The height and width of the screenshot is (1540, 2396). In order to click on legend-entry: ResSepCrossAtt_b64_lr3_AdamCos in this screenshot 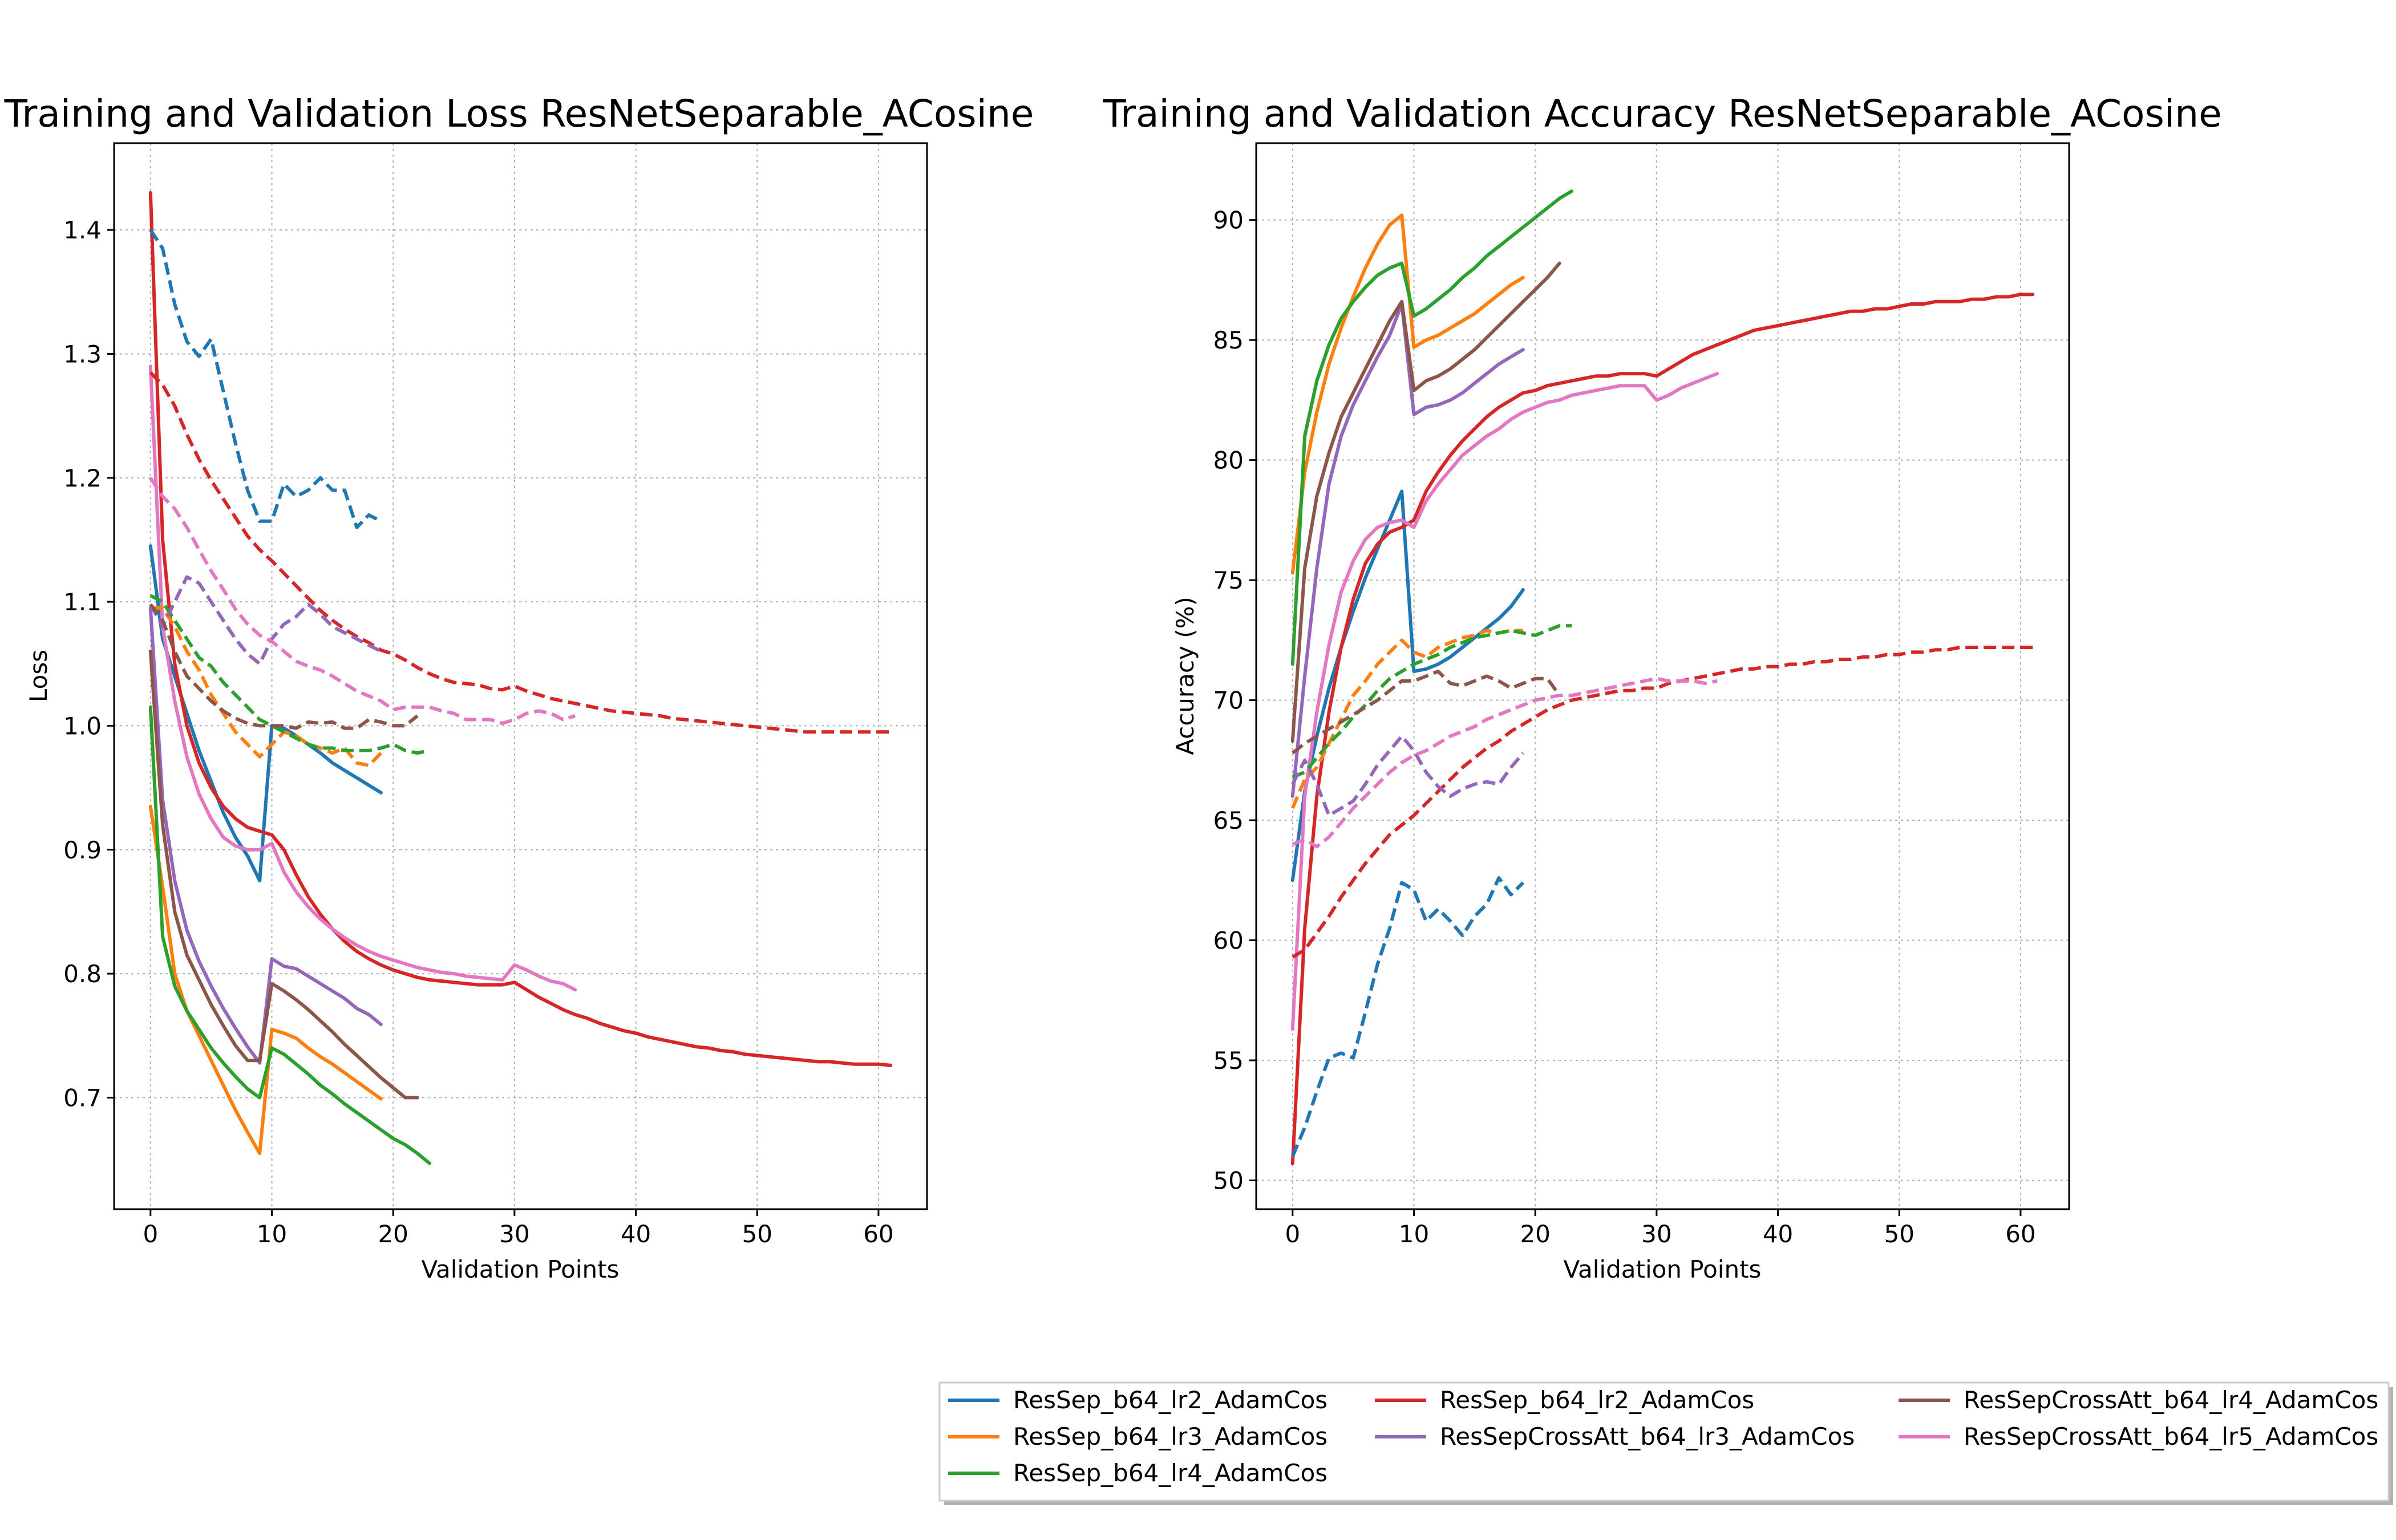, I will do `click(1615, 1437)`.